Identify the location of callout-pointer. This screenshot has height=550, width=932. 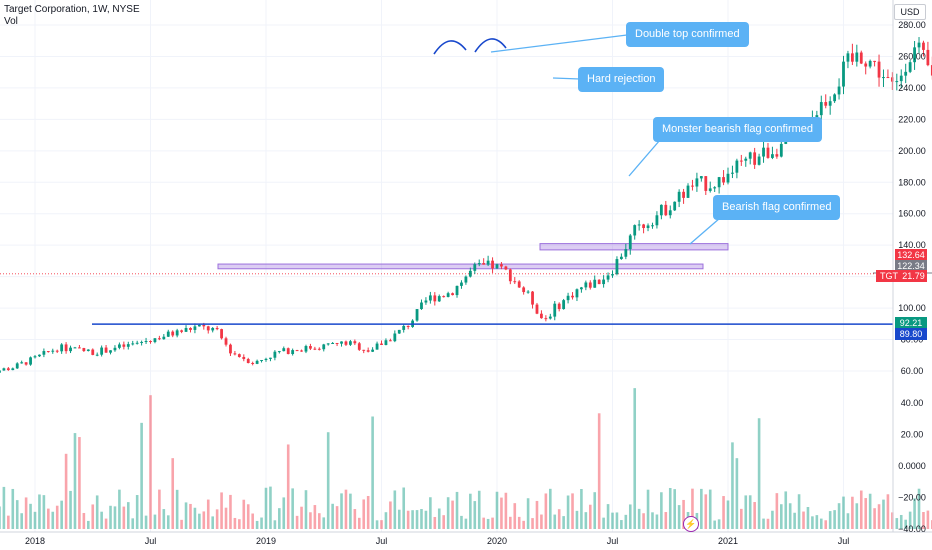
(705, 231).